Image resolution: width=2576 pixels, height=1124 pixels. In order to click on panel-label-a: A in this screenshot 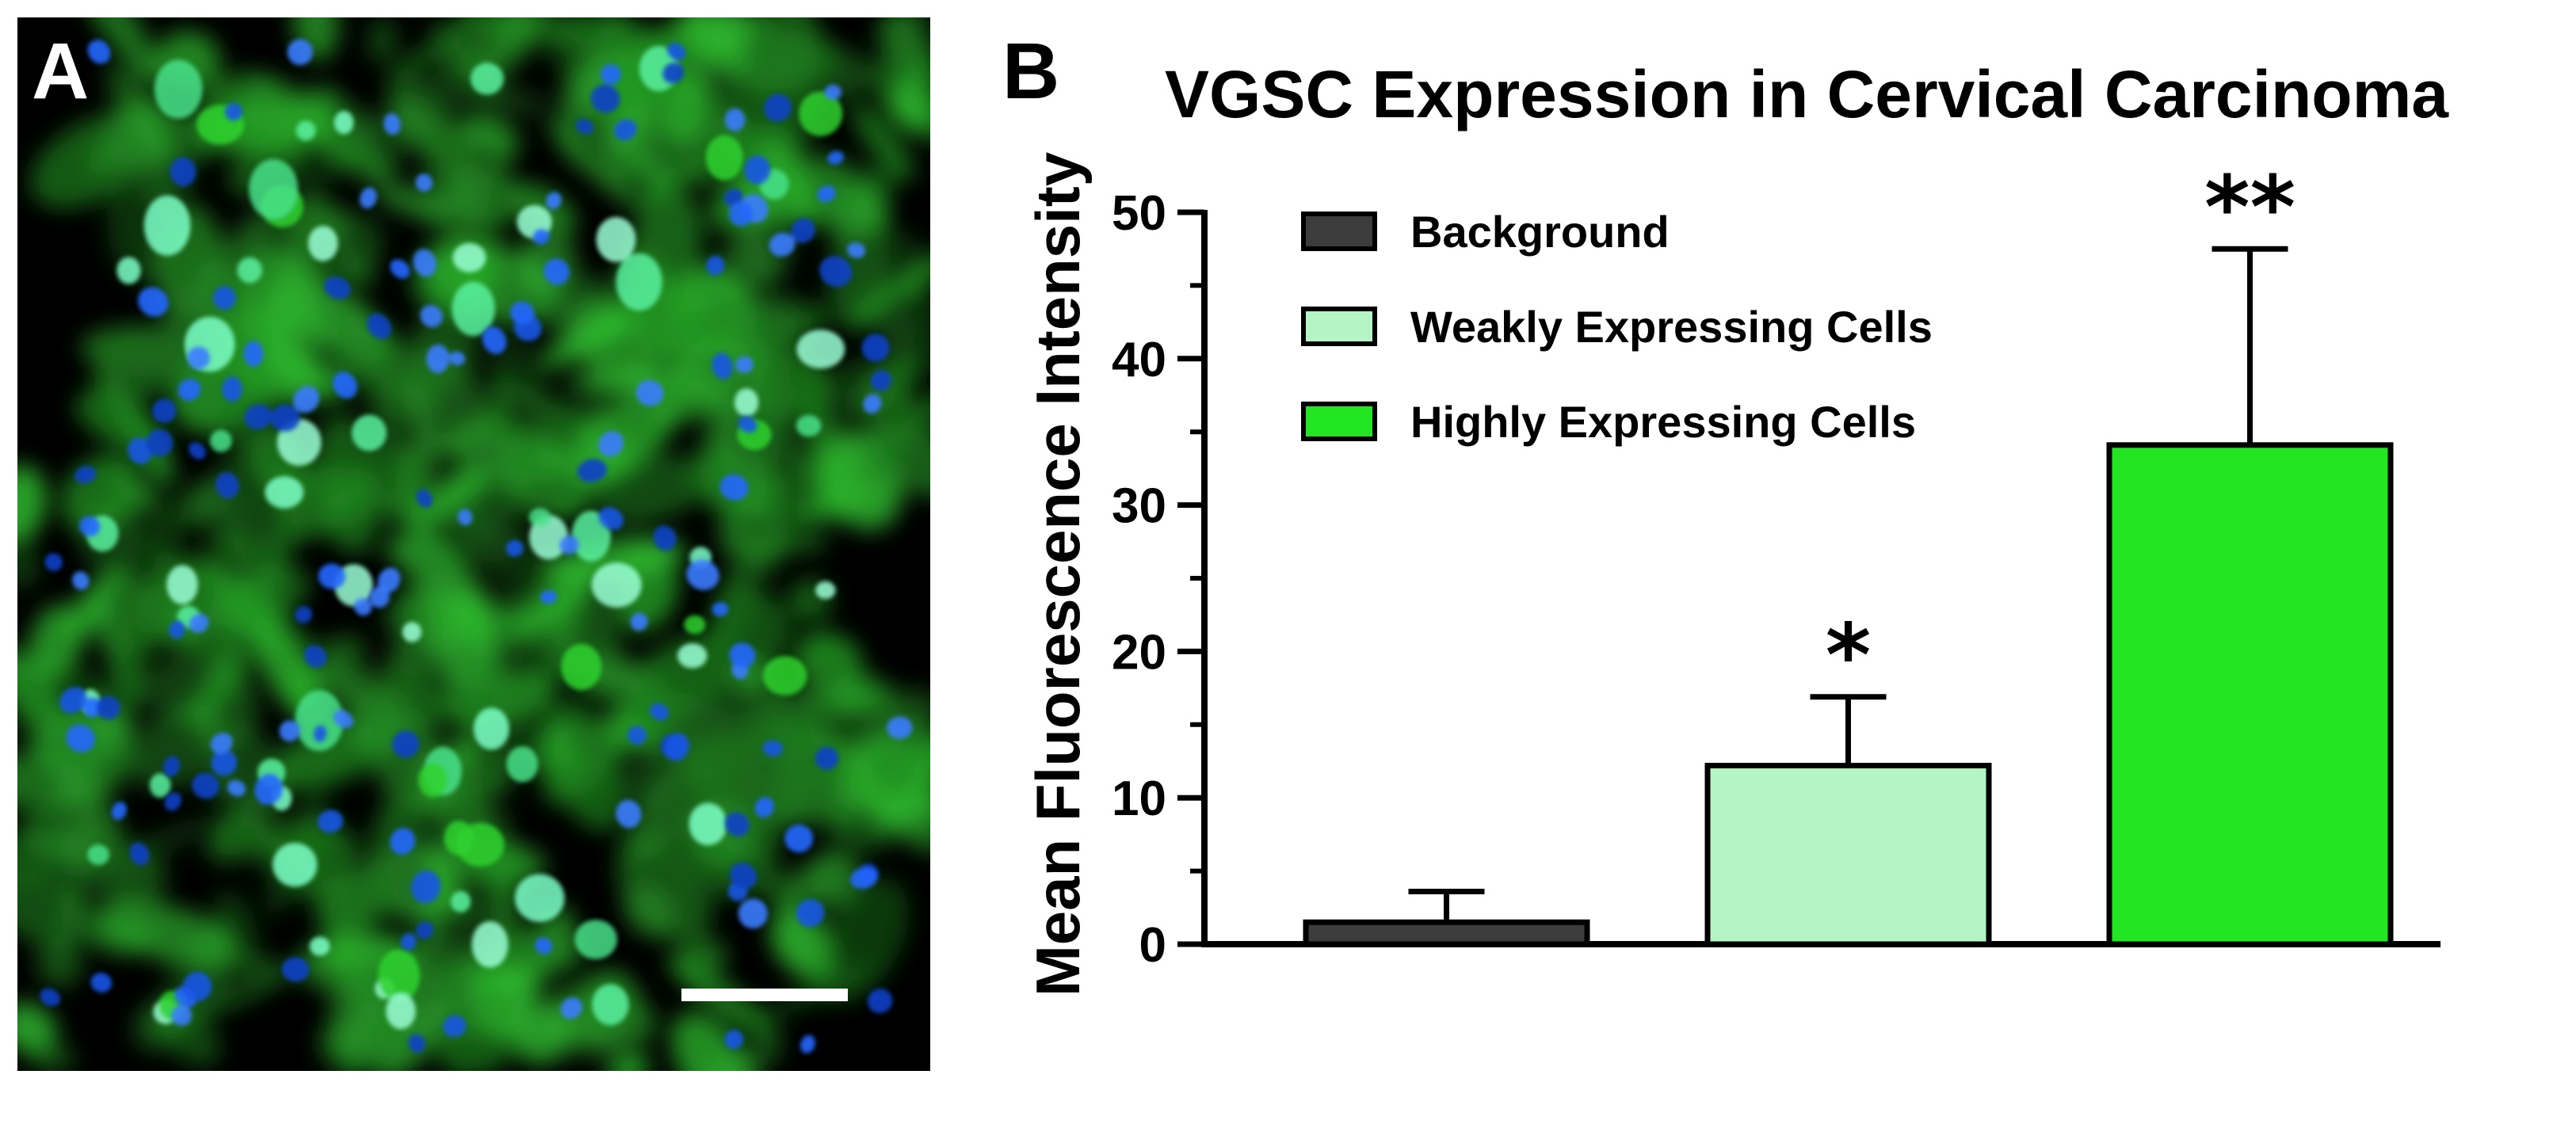, I will do `click(61, 71)`.